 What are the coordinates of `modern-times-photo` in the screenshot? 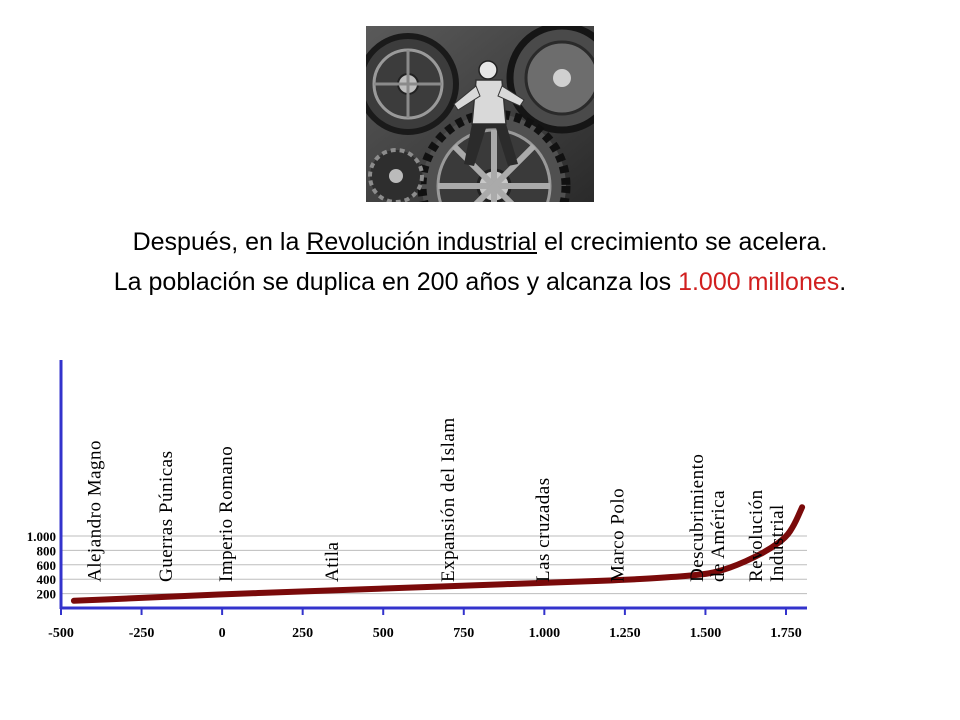 It's located at (480, 114).